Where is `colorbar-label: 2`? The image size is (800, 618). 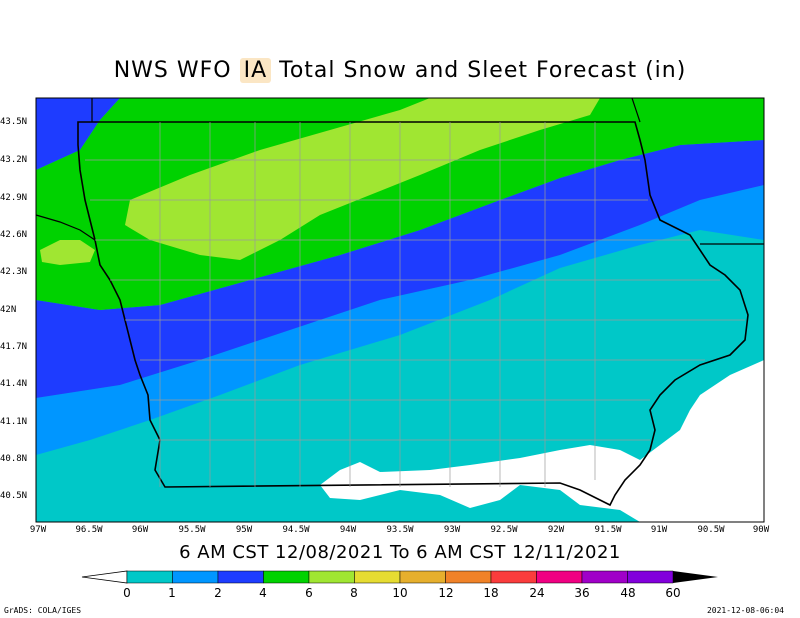
colorbar-label: 2 is located at coordinates (218, 593).